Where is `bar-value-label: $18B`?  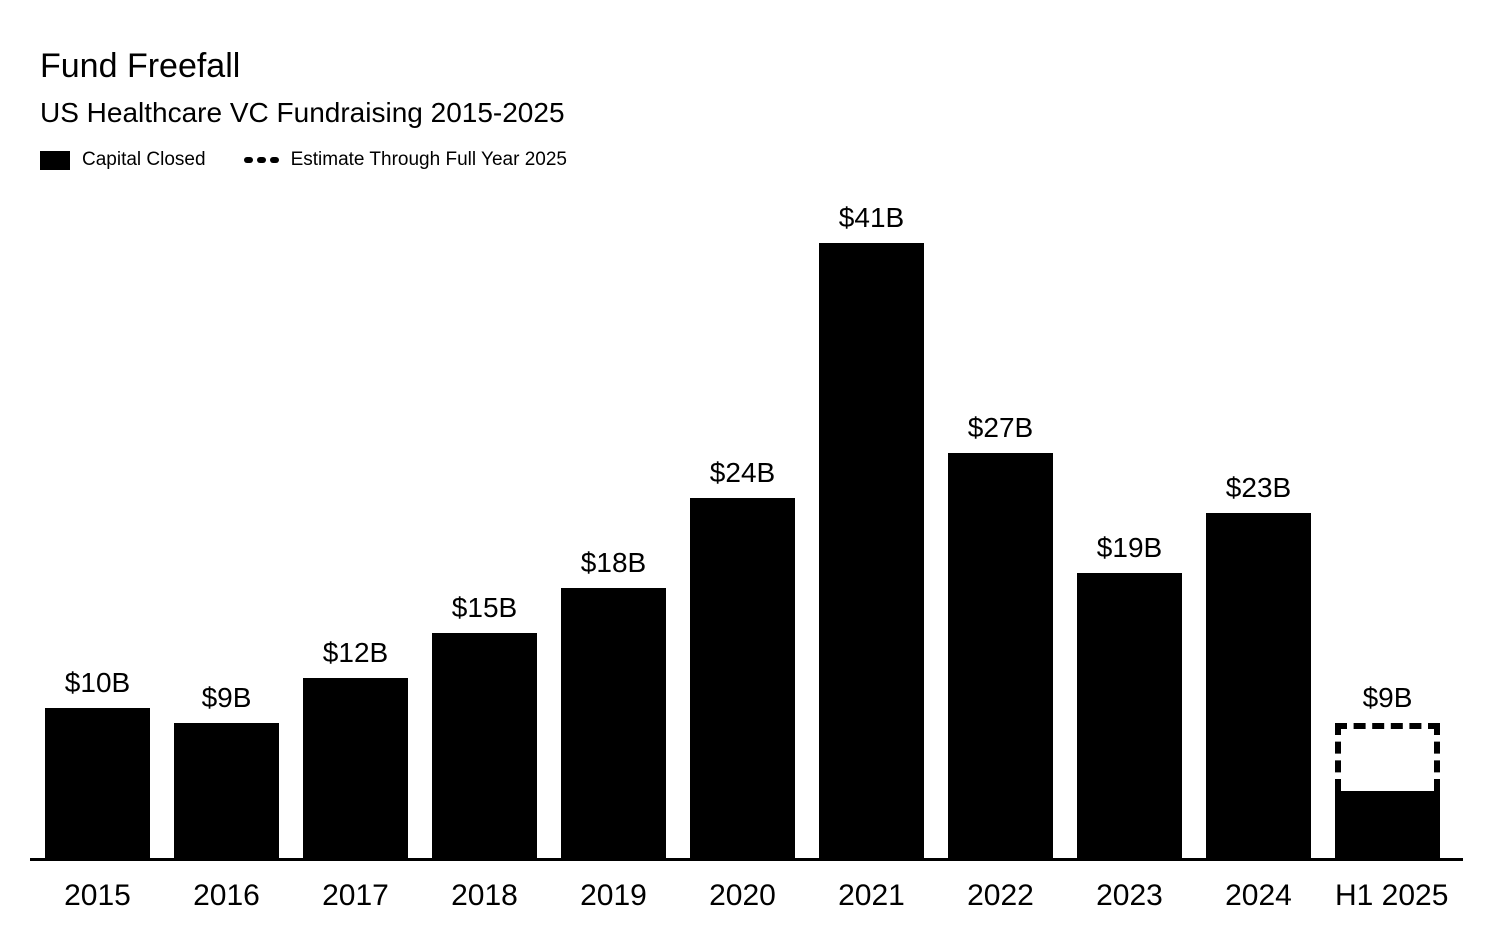
bar-value-label: $18B is located at coordinates (613, 562).